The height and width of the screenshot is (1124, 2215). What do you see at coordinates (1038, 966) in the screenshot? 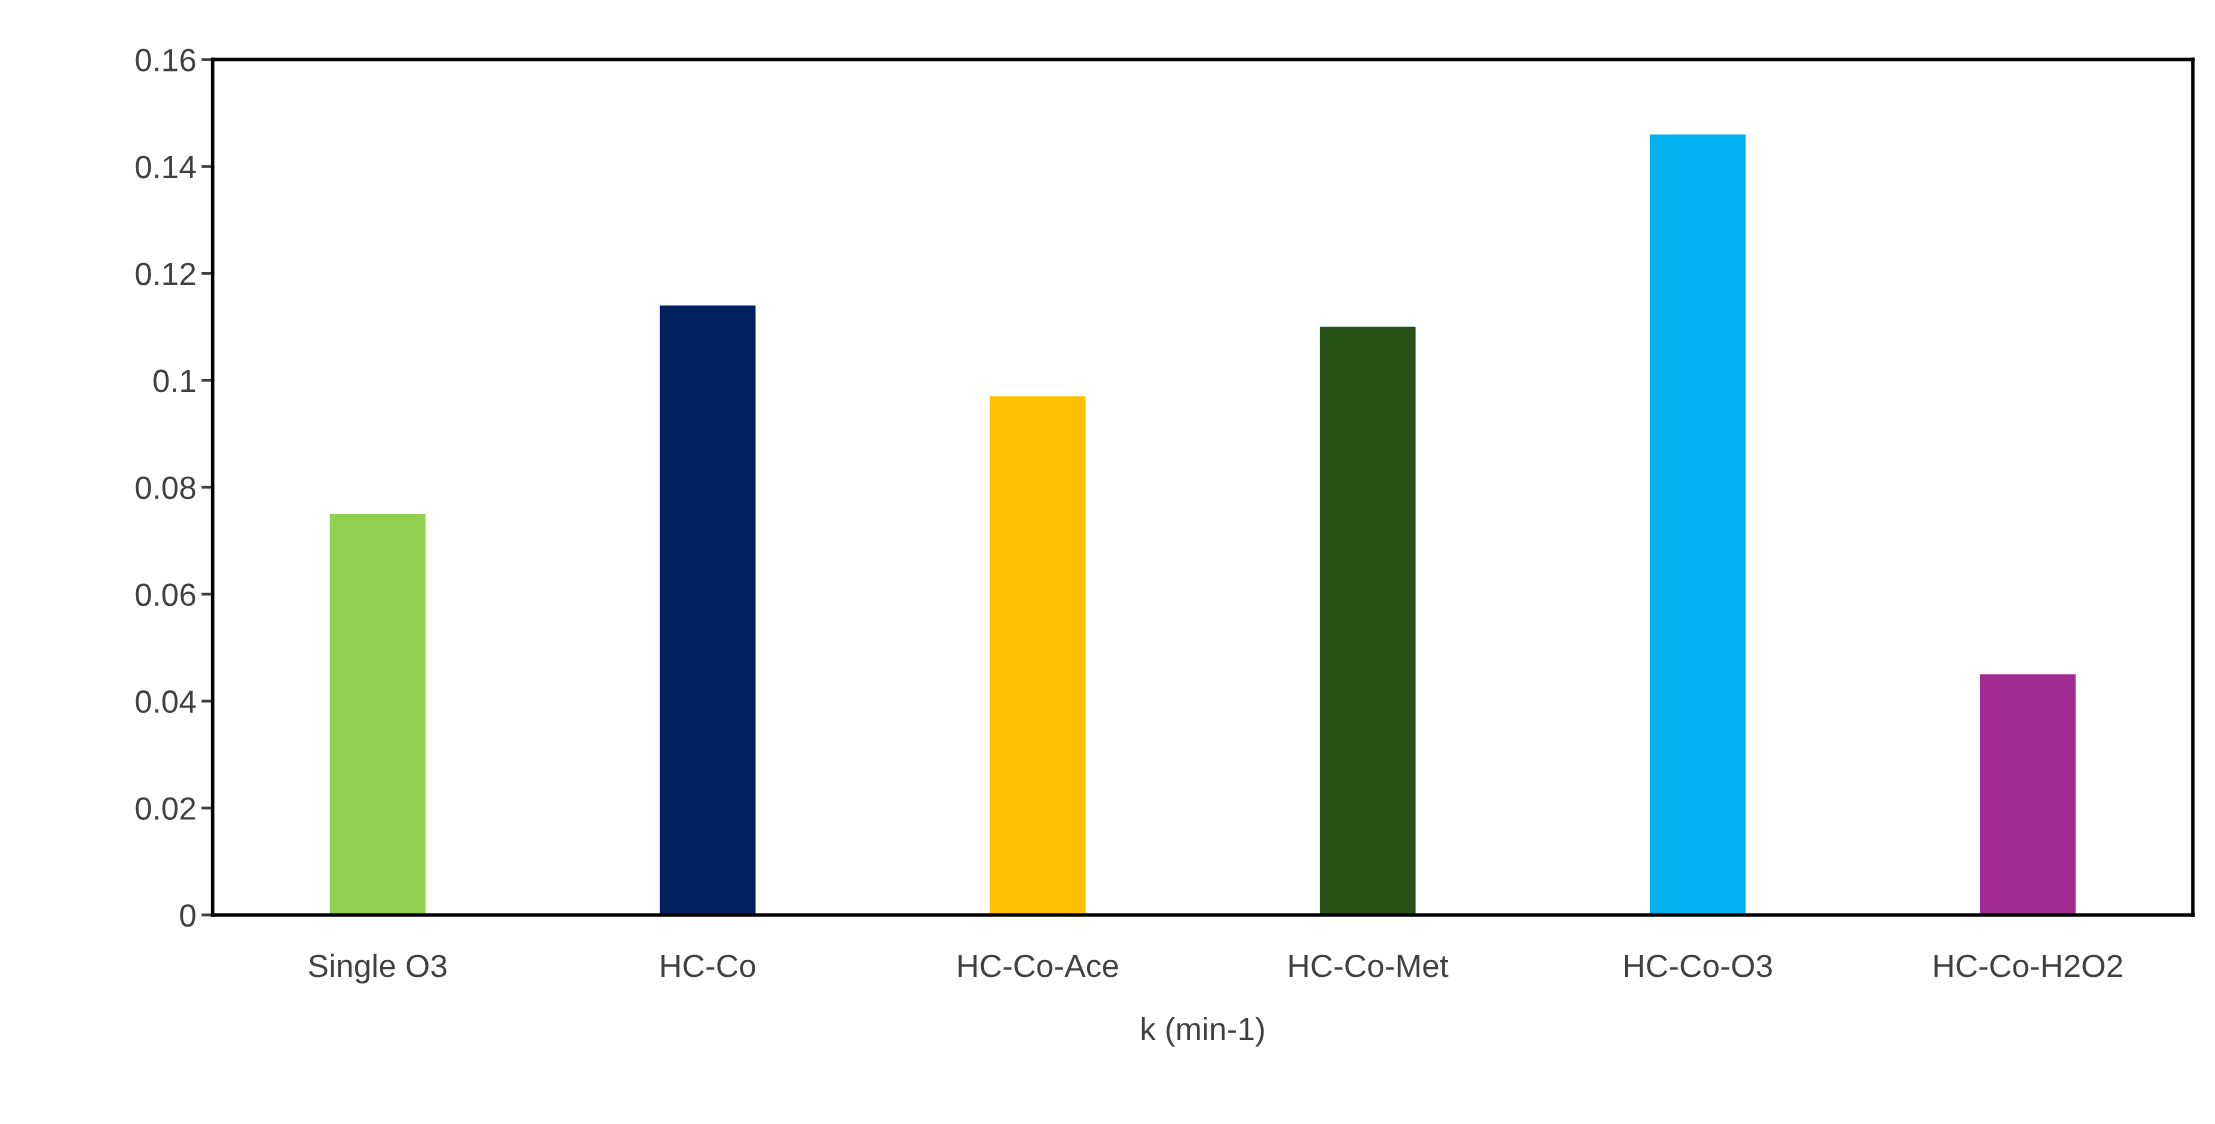
I see `x-tick-label: HC-Co-Ace` at bounding box center [1038, 966].